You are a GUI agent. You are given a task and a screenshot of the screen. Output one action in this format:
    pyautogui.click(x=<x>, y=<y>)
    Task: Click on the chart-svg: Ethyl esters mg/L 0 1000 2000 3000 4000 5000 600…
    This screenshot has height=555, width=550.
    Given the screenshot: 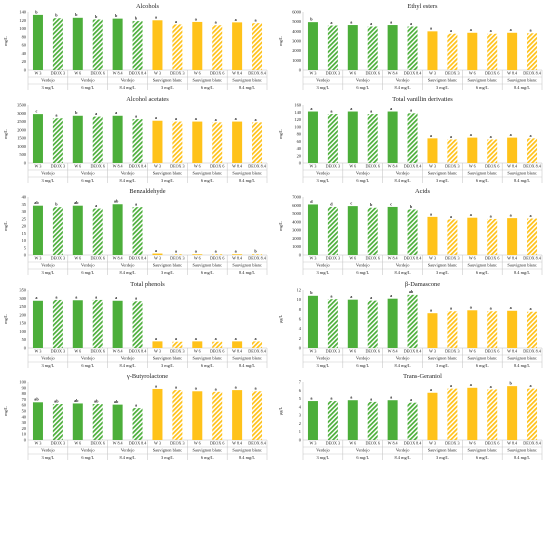 What is the action you would take?
    pyautogui.click(x=410, y=46)
    